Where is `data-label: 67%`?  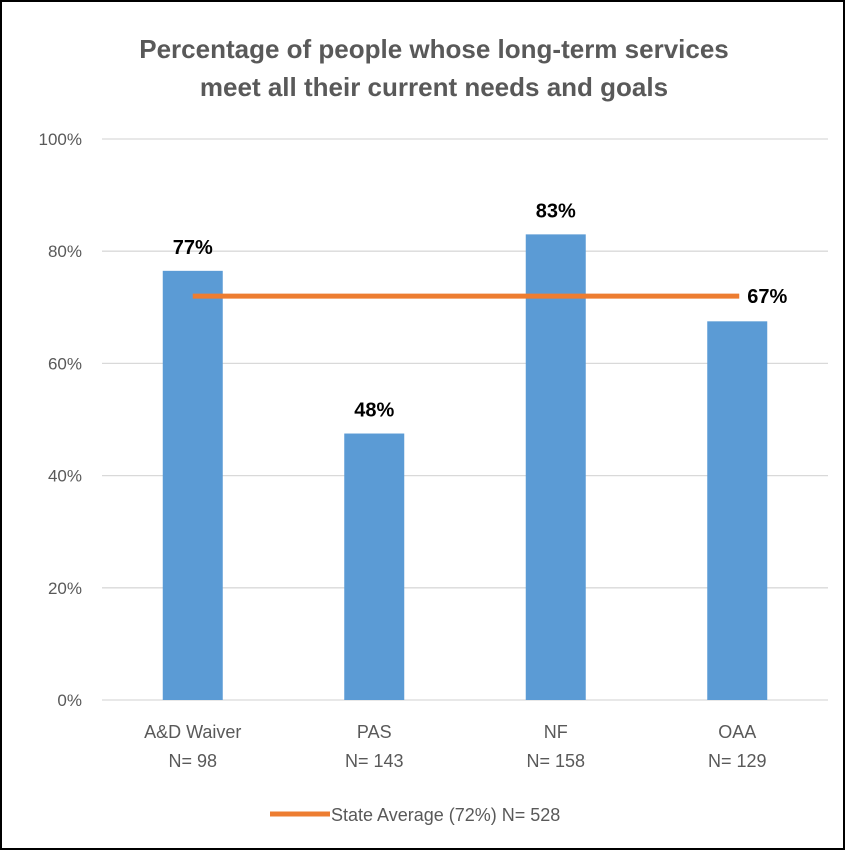 data-label: 67% is located at coordinates (767, 297).